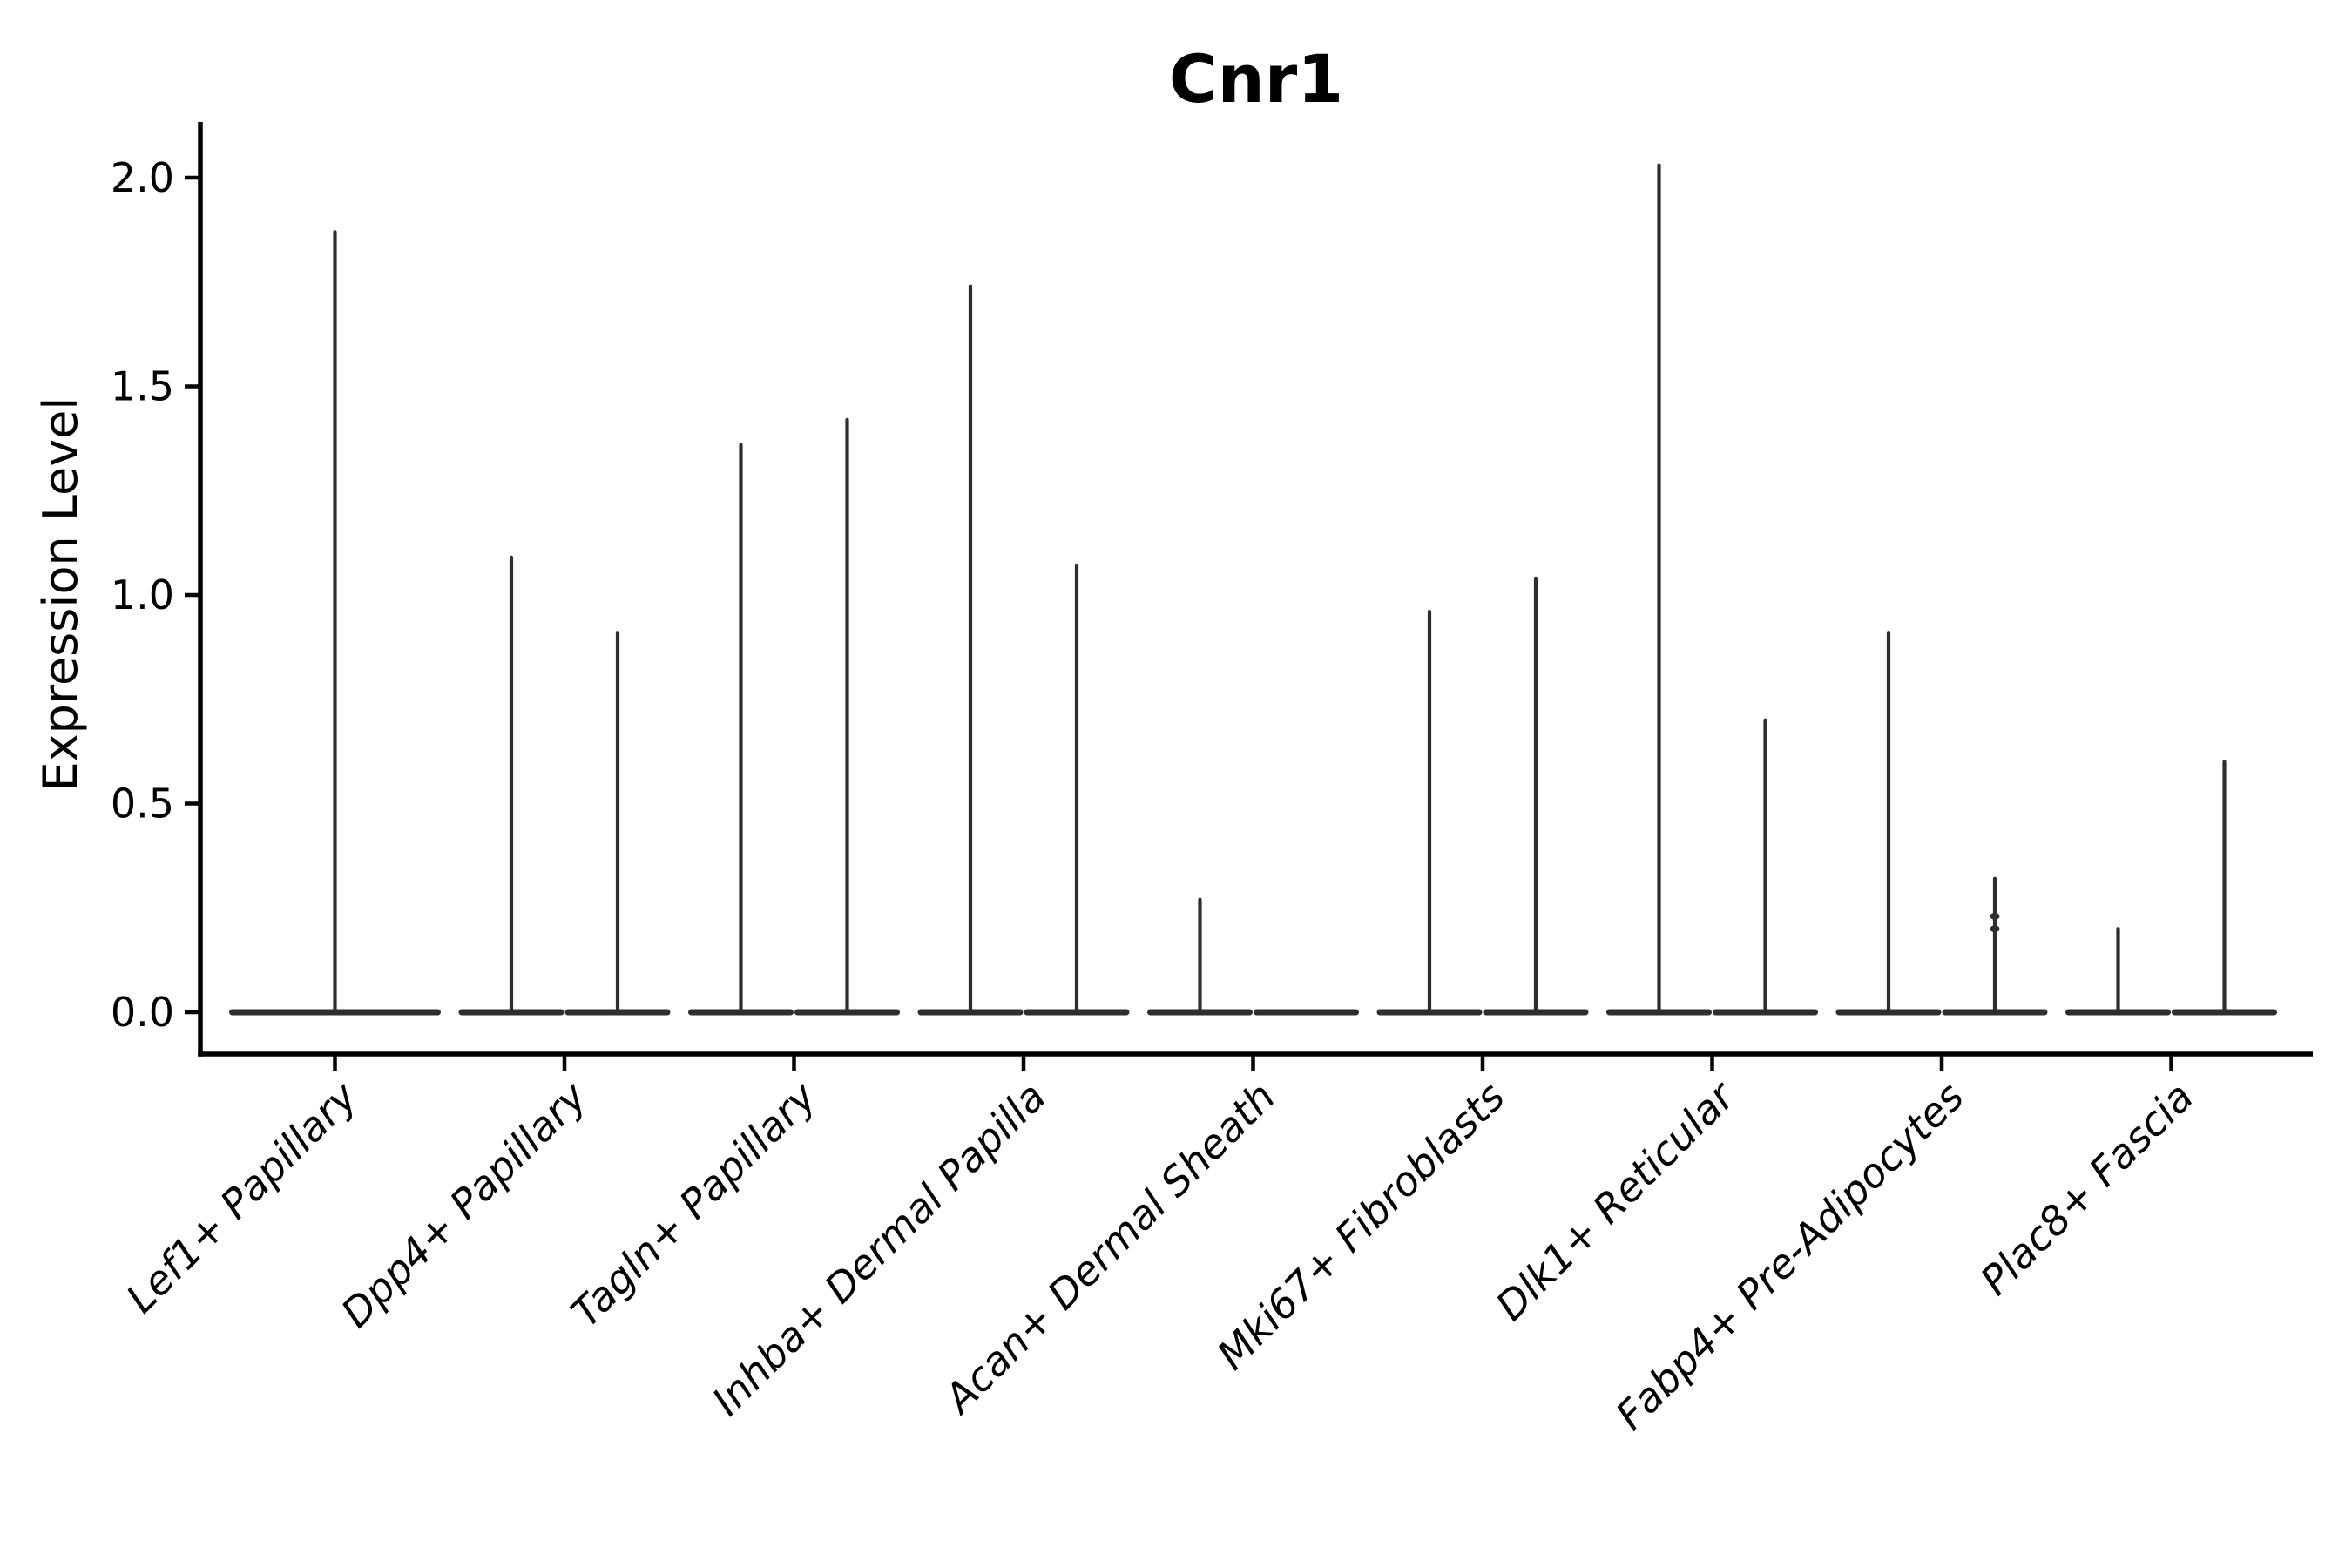 The image size is (2352, 1568). Describe the element at coordinates (241, 1196) in the screenshot. I see `x-tick-label: Lef1+ Papillary` at that location.